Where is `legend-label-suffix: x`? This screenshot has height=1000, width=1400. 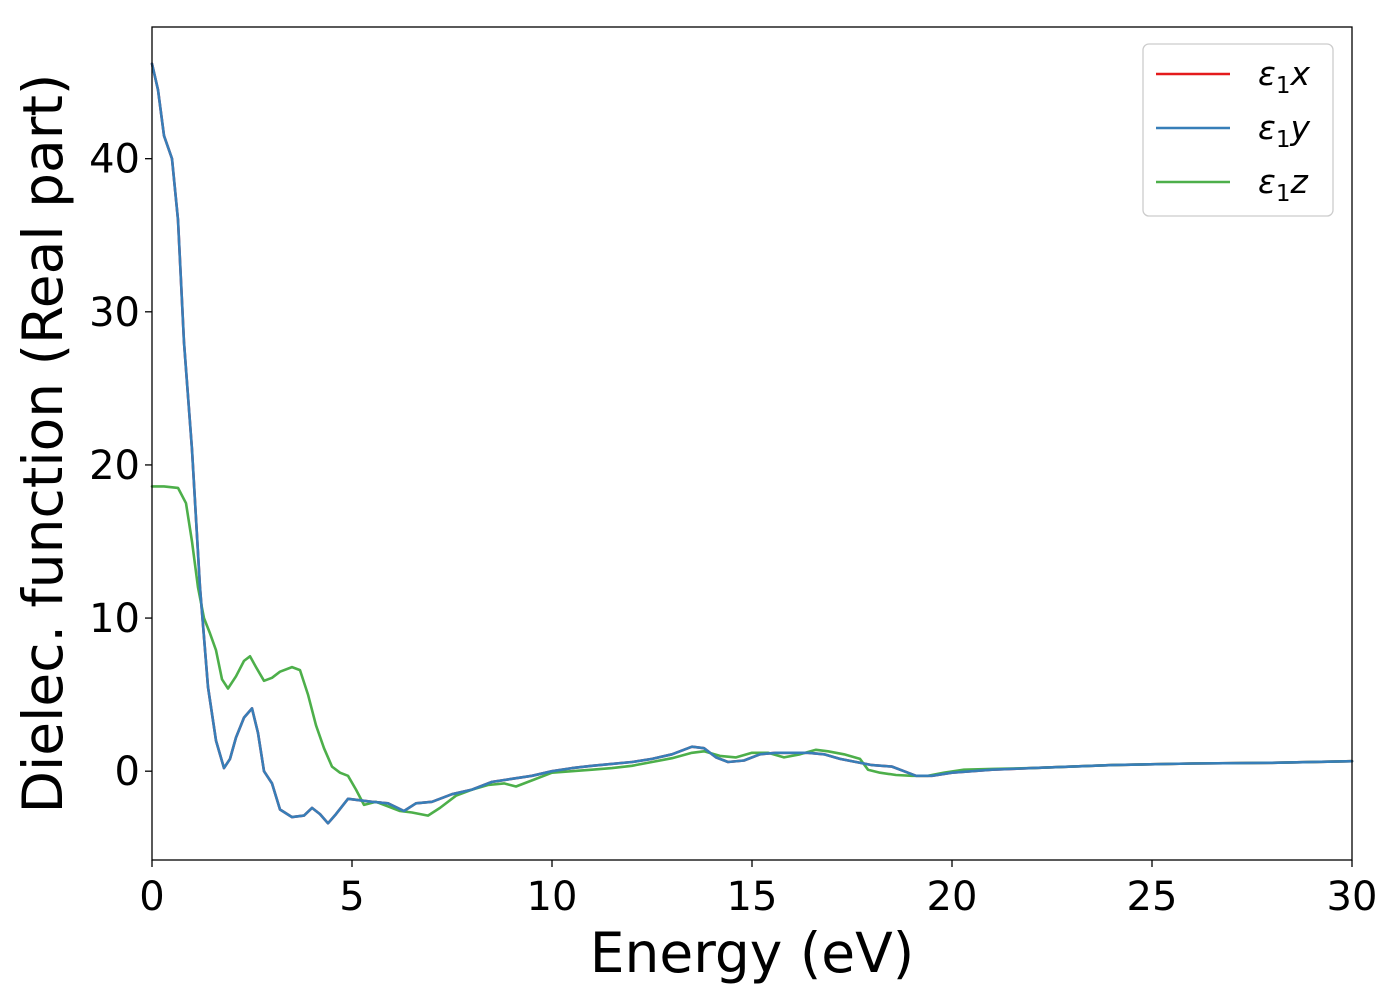
legend-label-suffix: x is located at coordinates (1299, 73).